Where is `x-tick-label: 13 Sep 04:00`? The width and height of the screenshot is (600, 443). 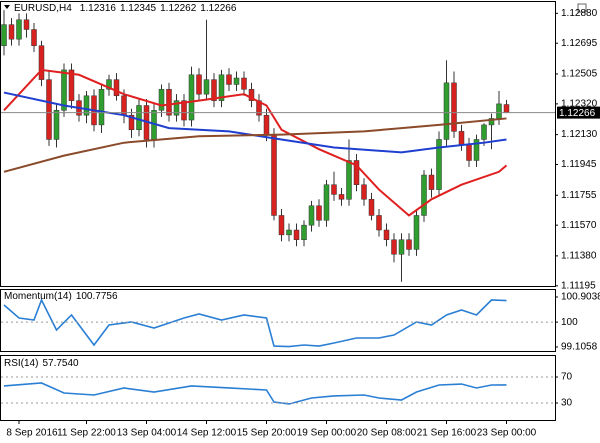
x-tick-label: 13 Sep 04:00 is located at coordinates (147, 433).